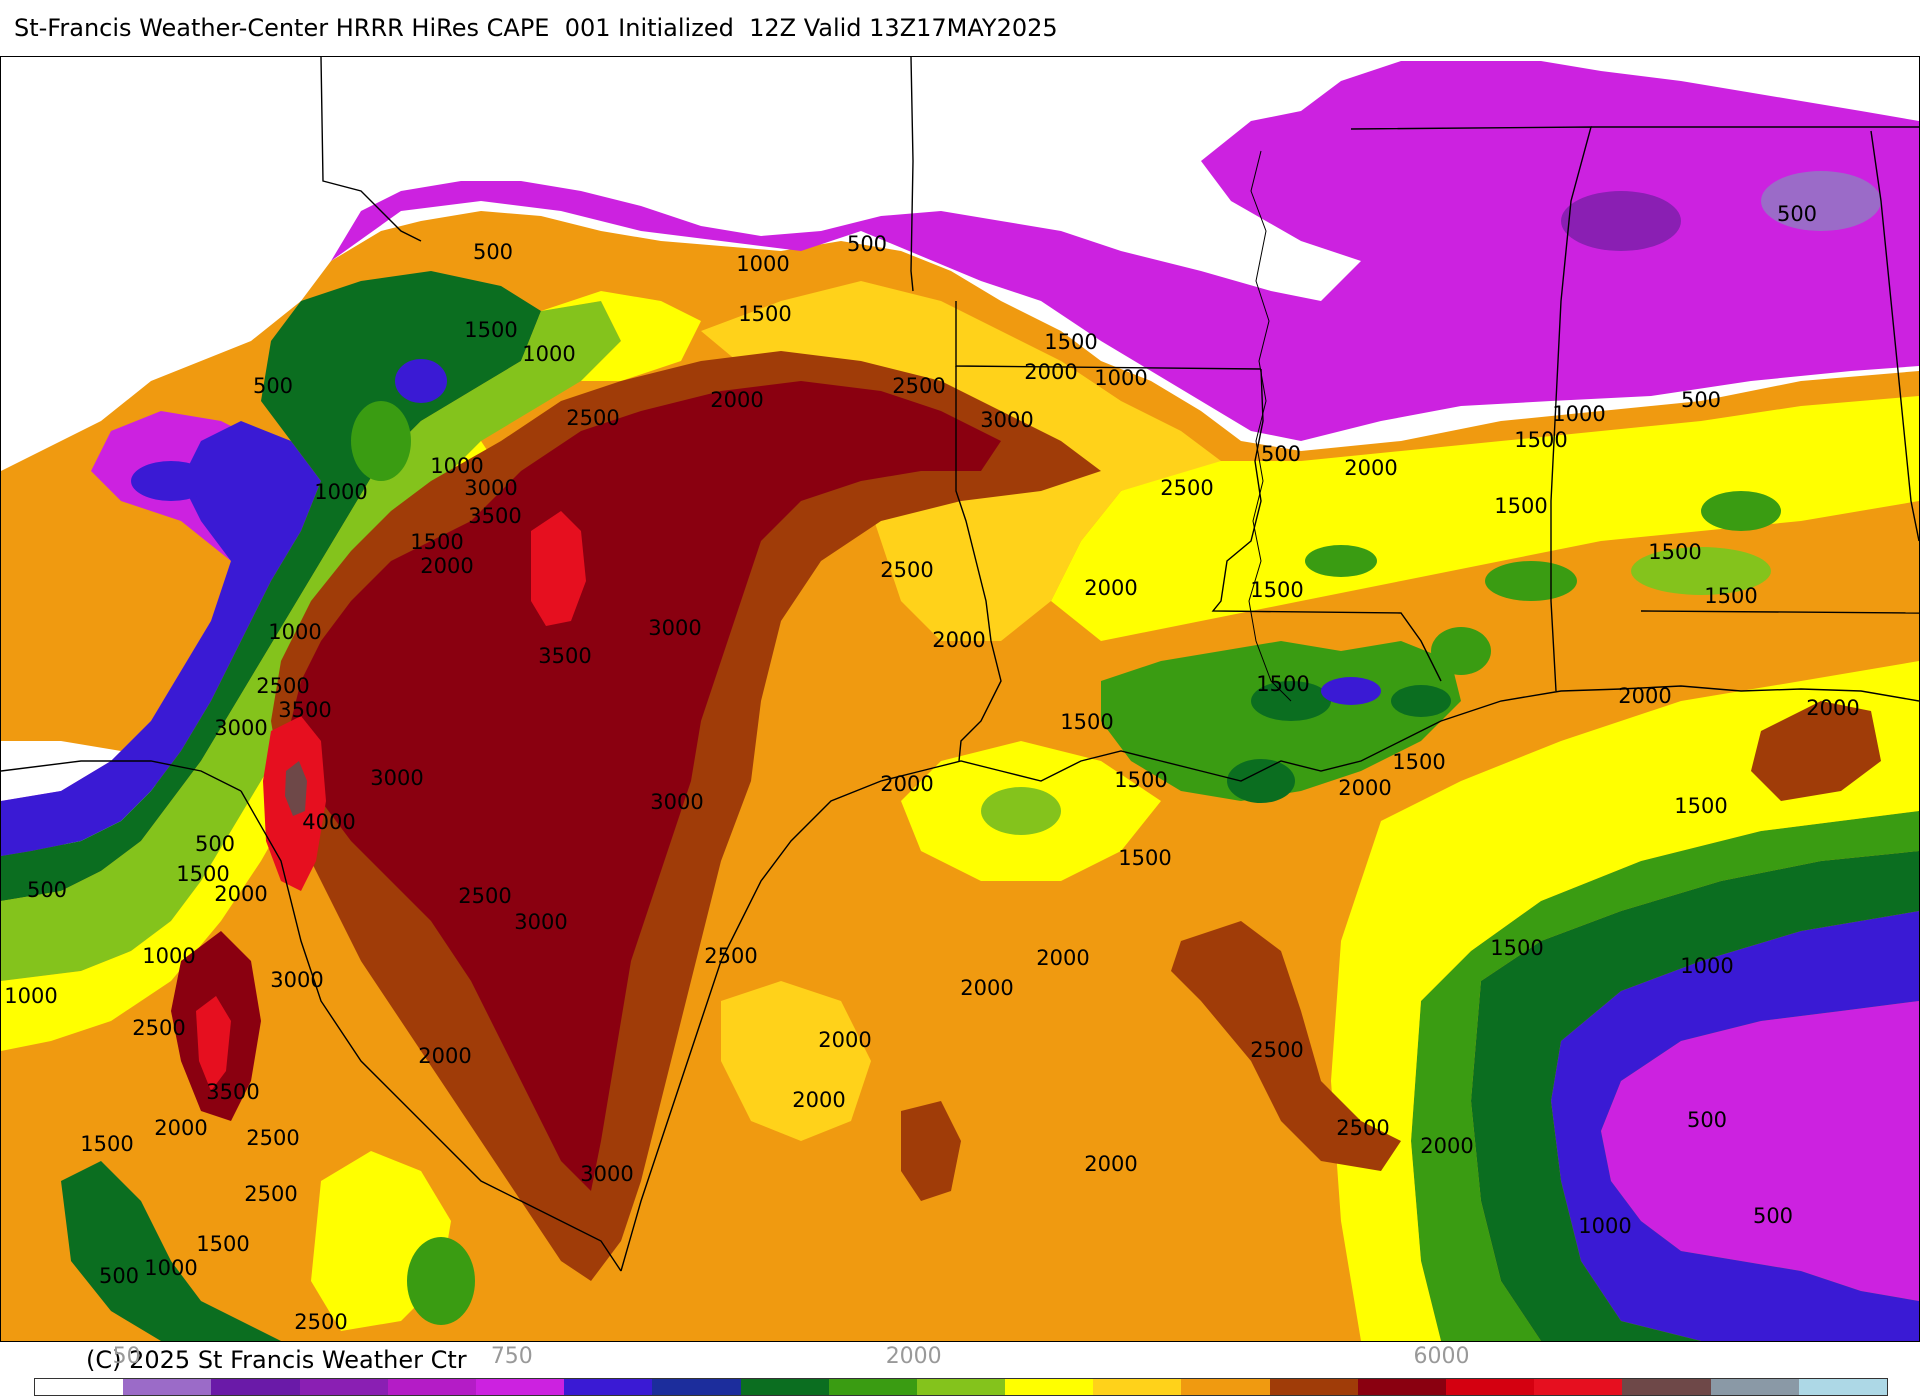  I want to click on color-scale-tick: 750, so click(511, 1356).